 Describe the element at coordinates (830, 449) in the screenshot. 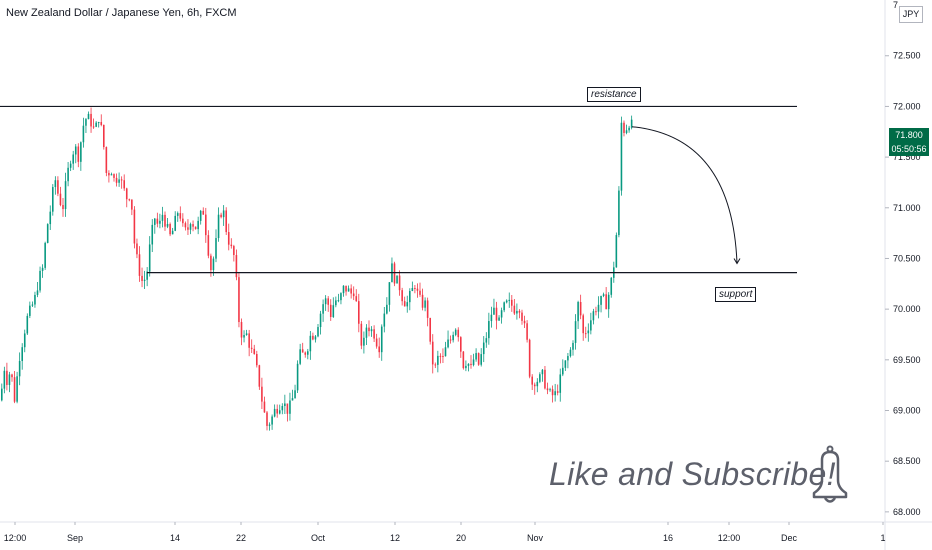

I see `bell-top` at that location.